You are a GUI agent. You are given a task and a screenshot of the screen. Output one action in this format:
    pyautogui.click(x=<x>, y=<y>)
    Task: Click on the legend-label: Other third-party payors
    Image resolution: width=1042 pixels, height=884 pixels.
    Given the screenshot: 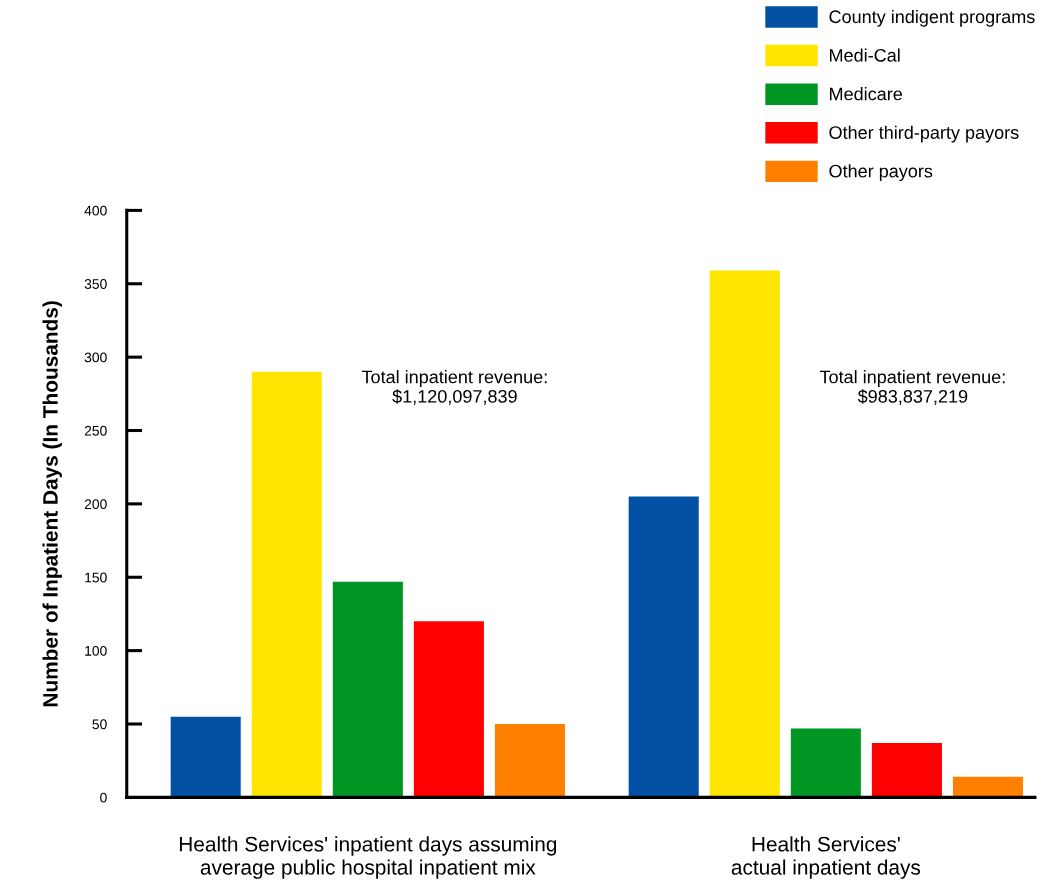 What is the action you would take?
    pyautogui.click(x=924, y=134)
    